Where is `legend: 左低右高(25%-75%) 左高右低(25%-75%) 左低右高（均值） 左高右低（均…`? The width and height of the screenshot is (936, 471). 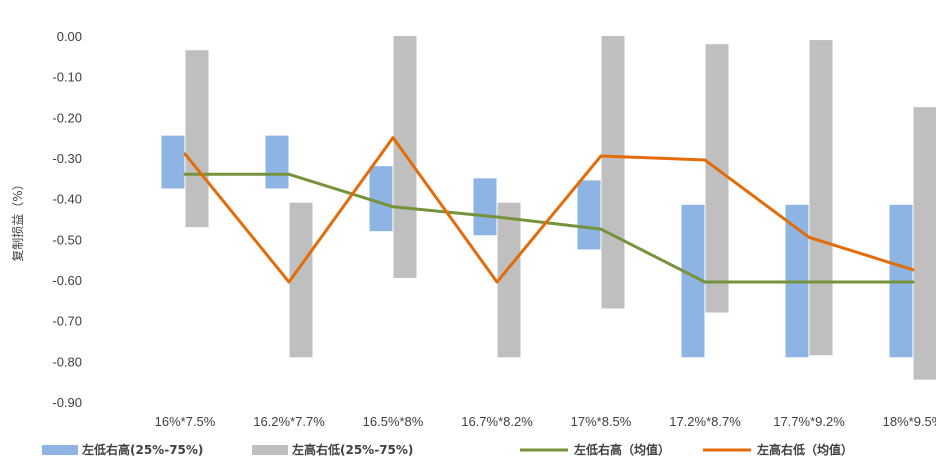
legend: 左低右高(25%-75%) 左高右低(25%-75%) 左低右高（均值） 左高右低（均… is located at coordinates (447, 449).